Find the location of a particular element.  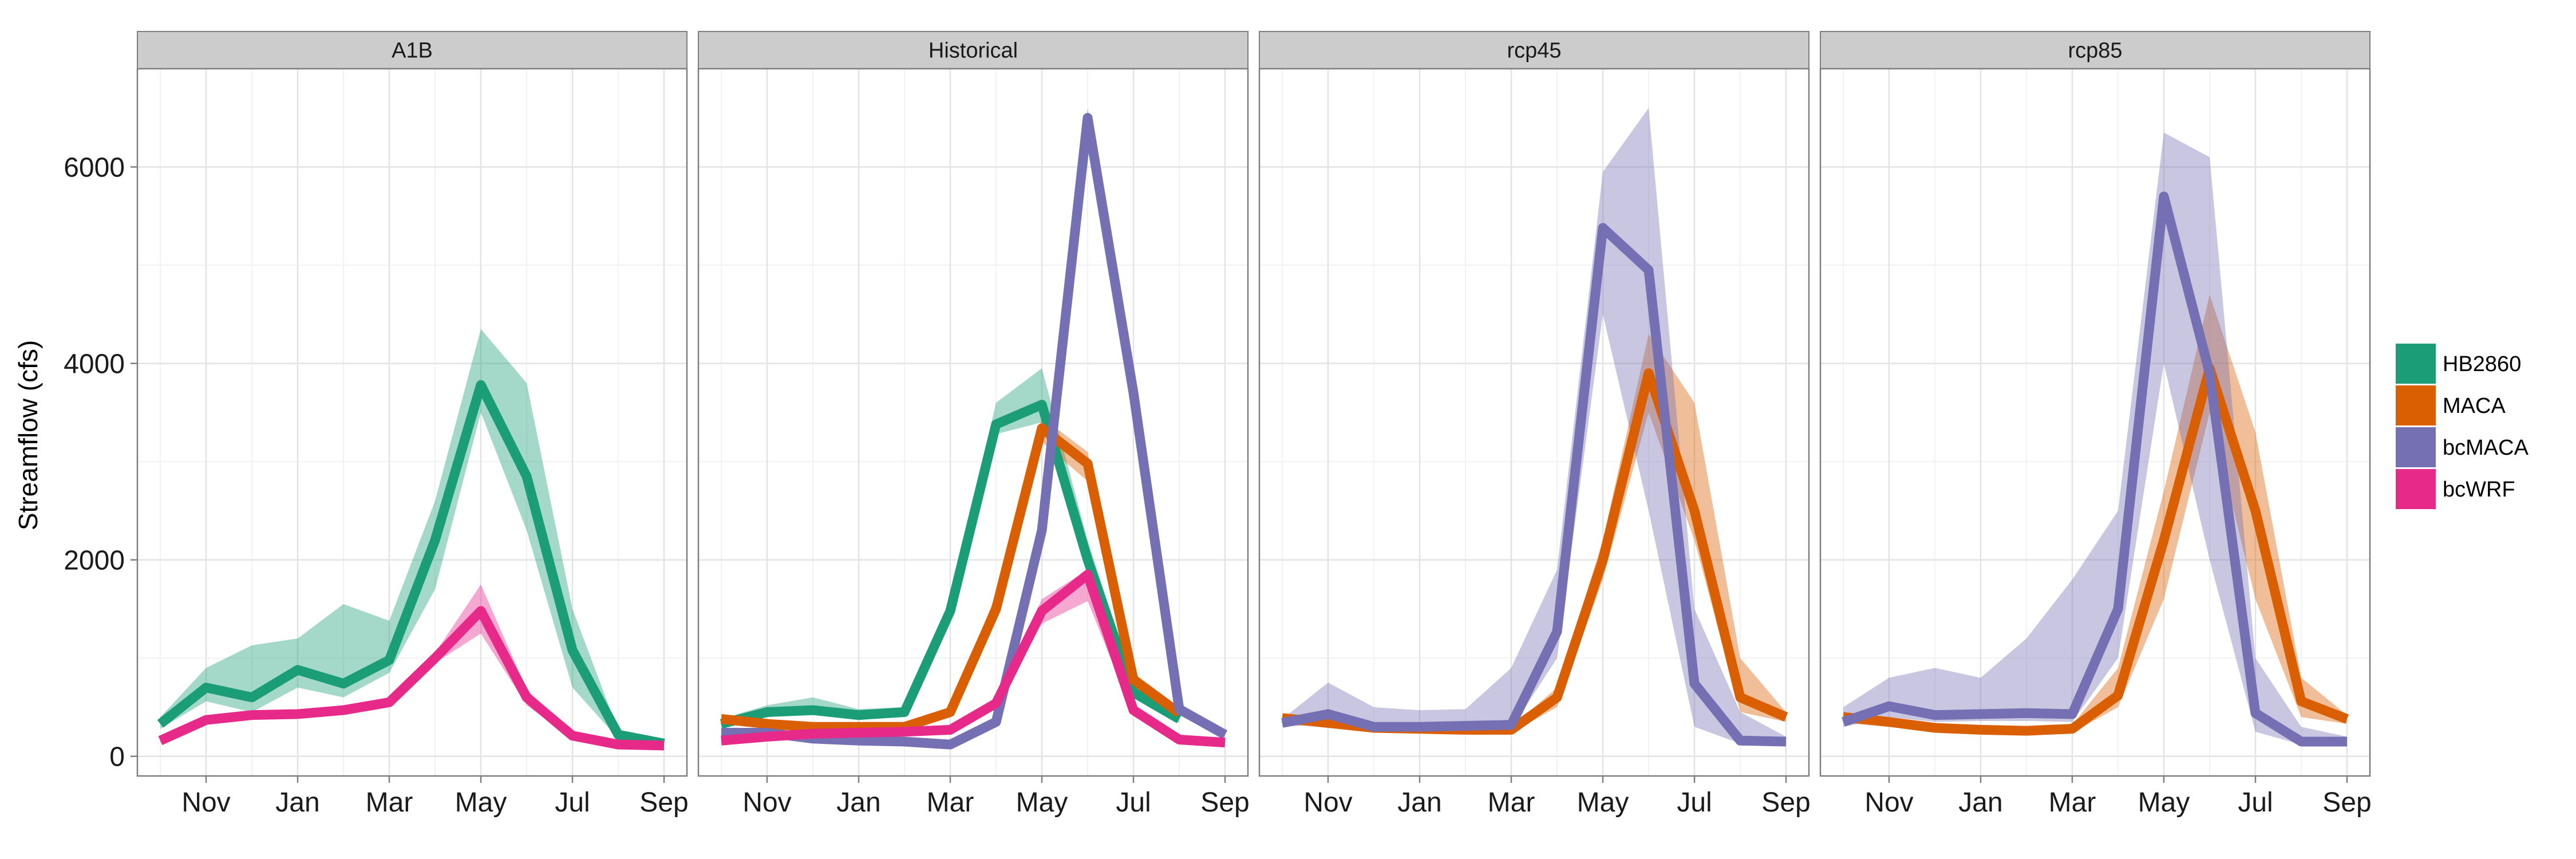

legend-label-maca: MACA is located at coordinates (2474, 406).